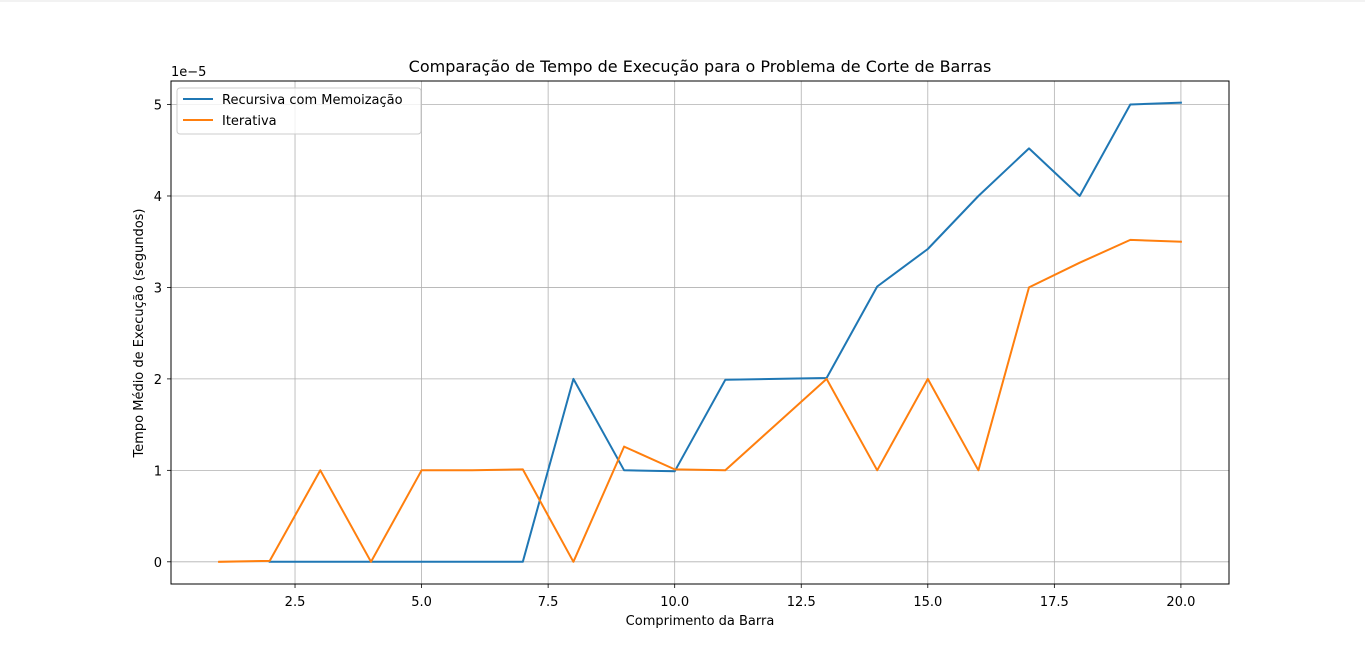  Describe the element at coordinates (139, 334) in the screenshot. I see `y-axis-label: Tempo Médio de Execução (segundos)` at that location.